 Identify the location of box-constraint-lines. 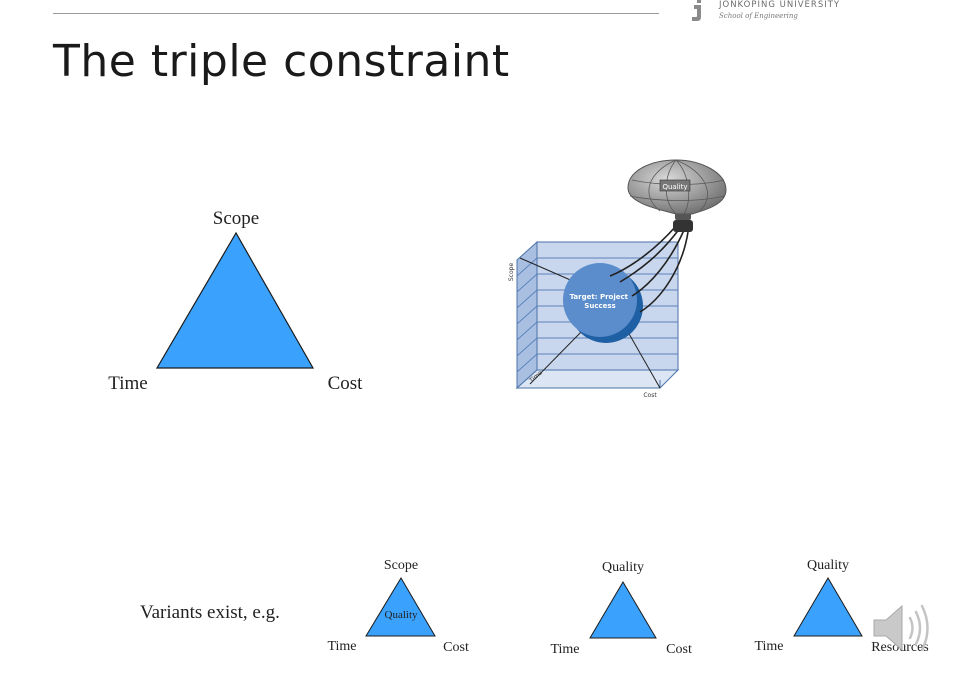
(590, 323).